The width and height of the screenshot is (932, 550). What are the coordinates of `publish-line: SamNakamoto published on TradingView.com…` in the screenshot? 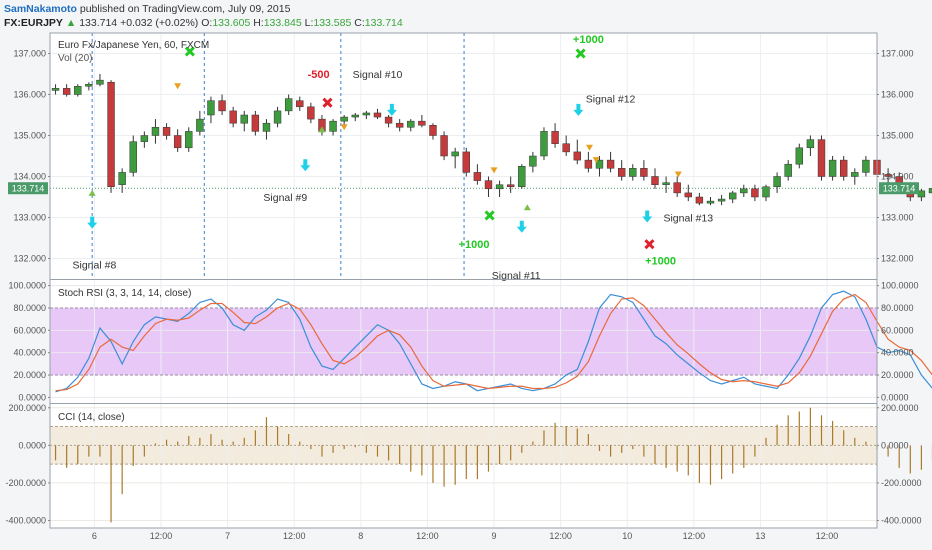 It's located at (464, 9).